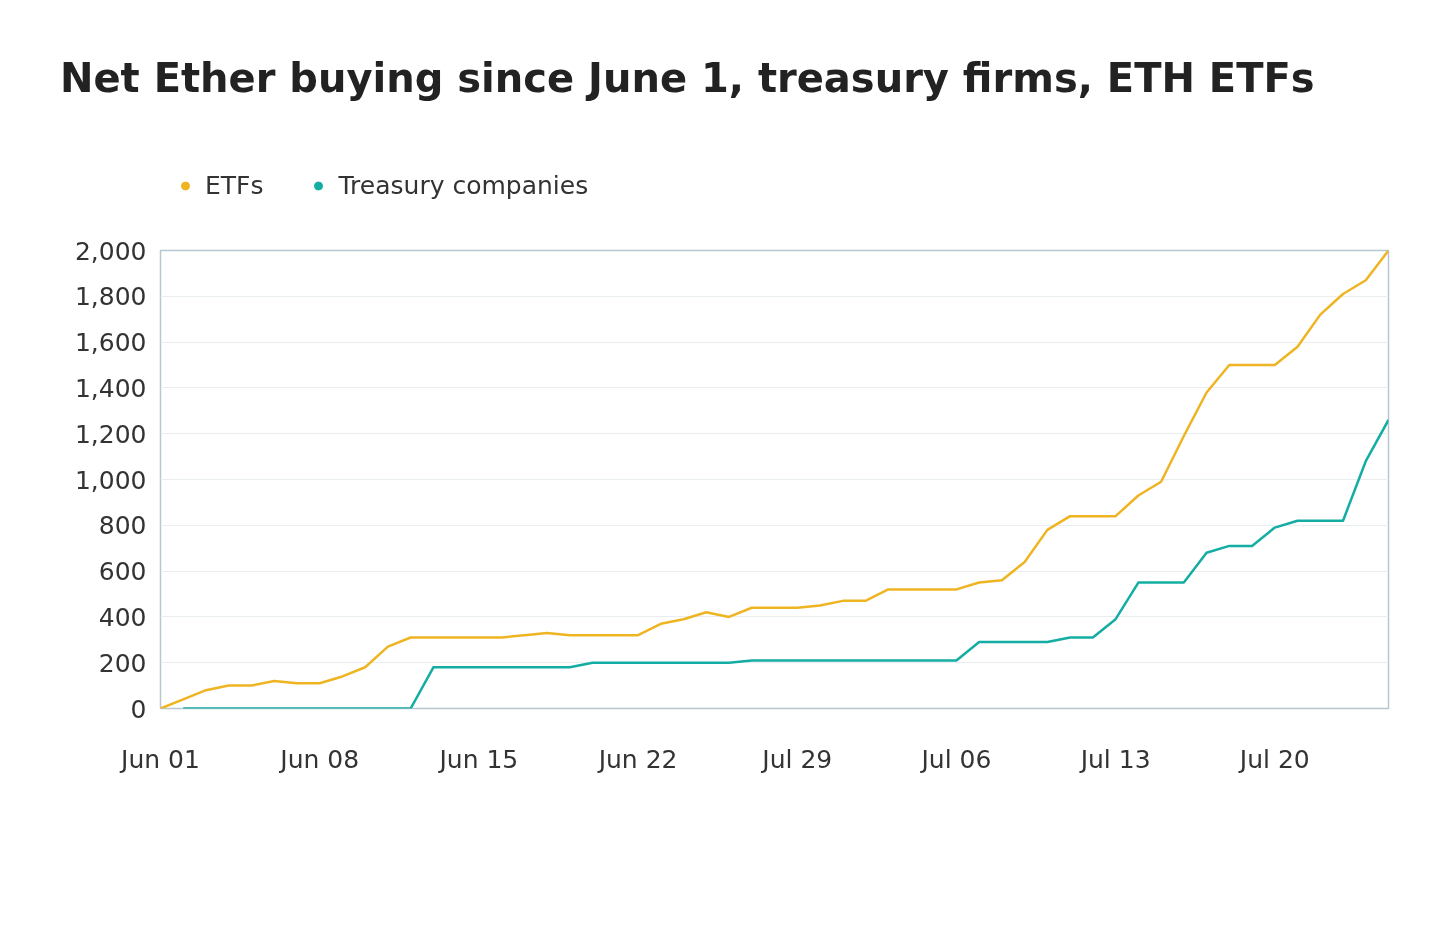  Describe the element at coordinates (687, 78) in the screenshot. I see `chart-title: Net Ether buying since June 1, treasury firms, ETH ETFs` at that location.